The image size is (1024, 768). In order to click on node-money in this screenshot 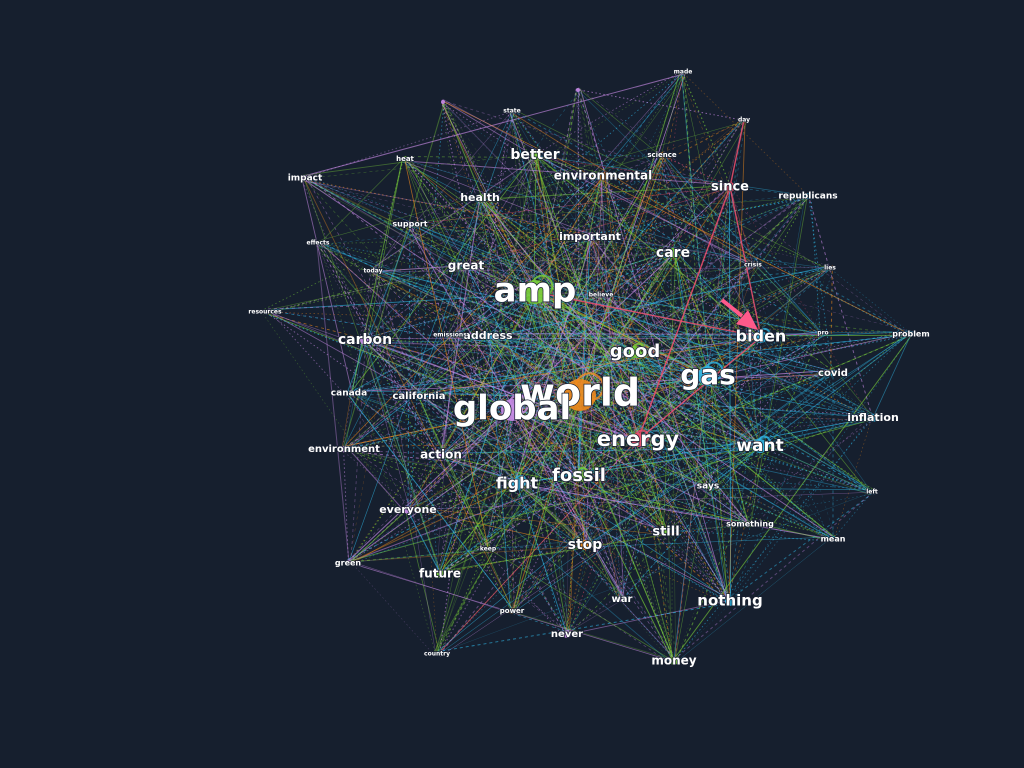, I will do `click(674, 661)`.